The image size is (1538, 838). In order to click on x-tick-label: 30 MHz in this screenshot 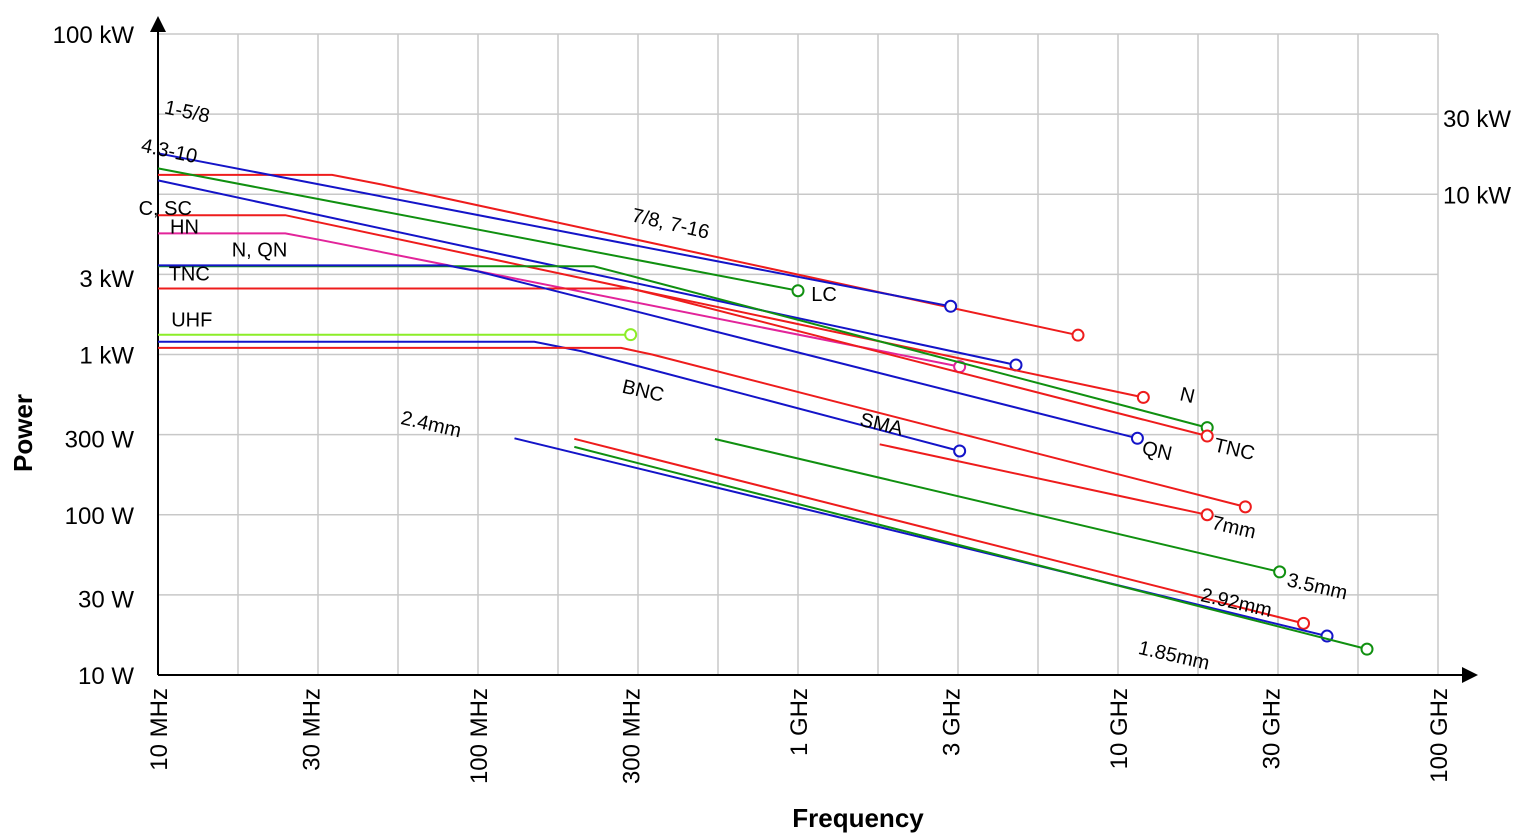, I will do `click(312, 729)`.